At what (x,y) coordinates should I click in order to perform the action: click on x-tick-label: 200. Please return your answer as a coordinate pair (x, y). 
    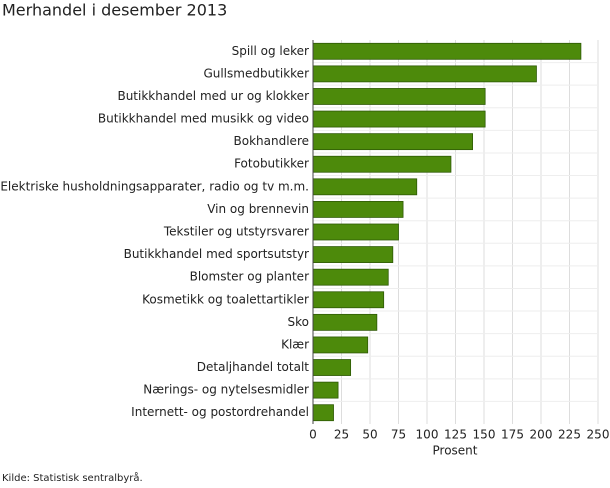
    Looking at the image, I should click on (541, 435).